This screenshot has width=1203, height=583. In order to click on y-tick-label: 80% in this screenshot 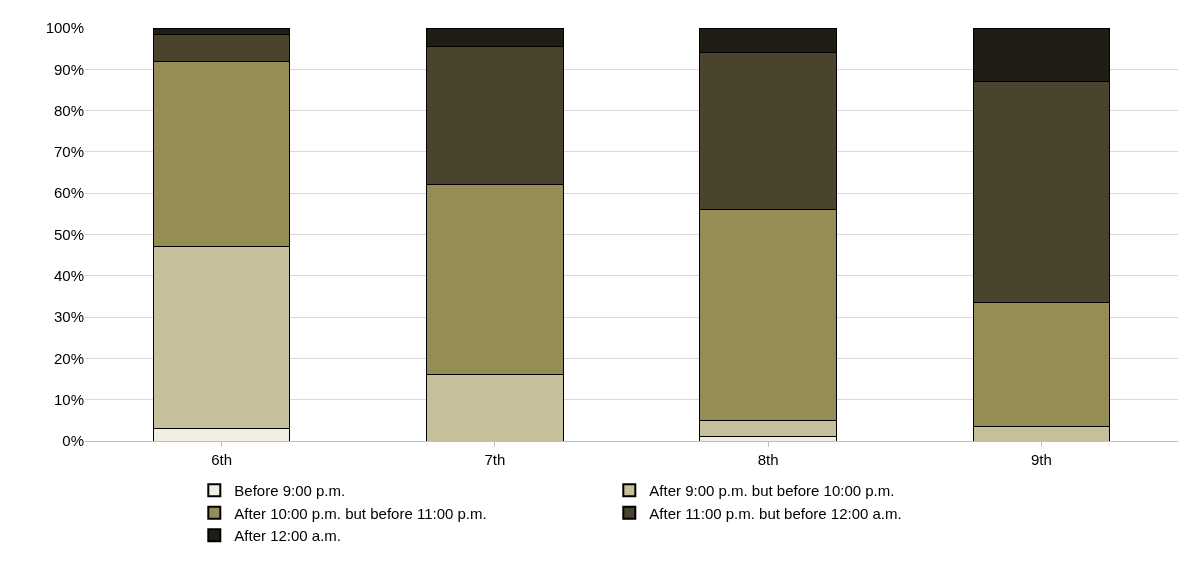, I will do `click(68, 110)`.